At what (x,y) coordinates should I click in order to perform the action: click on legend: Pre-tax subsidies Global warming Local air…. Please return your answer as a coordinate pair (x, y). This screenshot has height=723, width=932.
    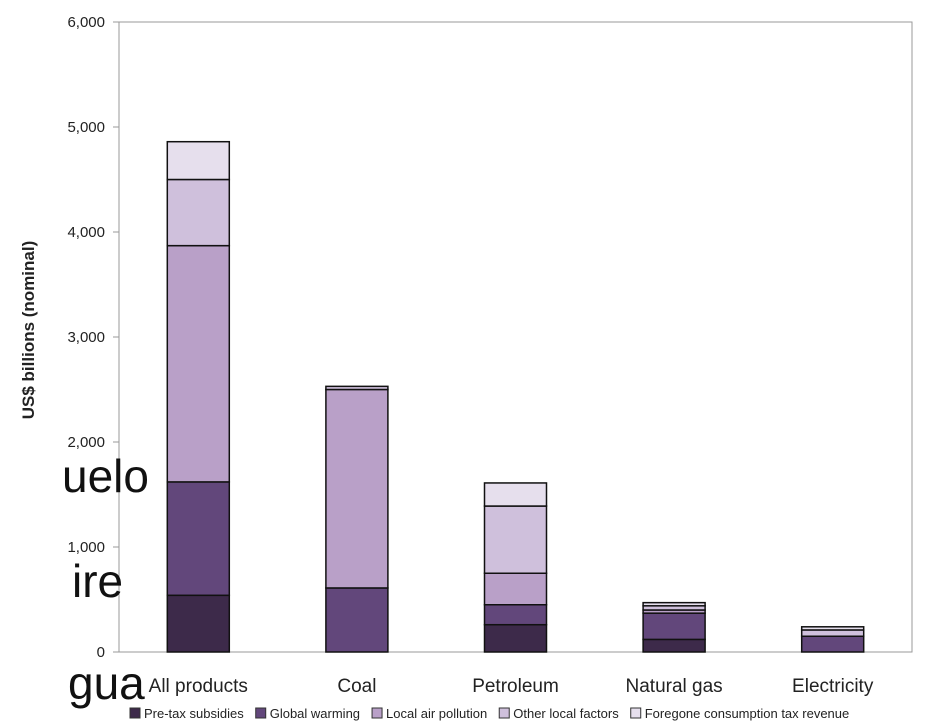
    Looking at the image, I should click on (489, 713).